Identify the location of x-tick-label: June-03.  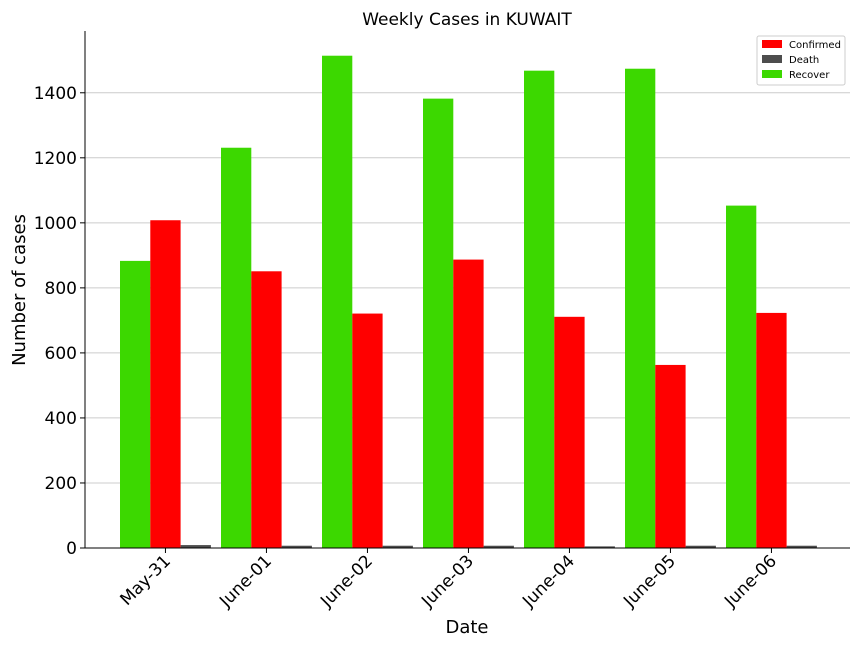
(447, 581).